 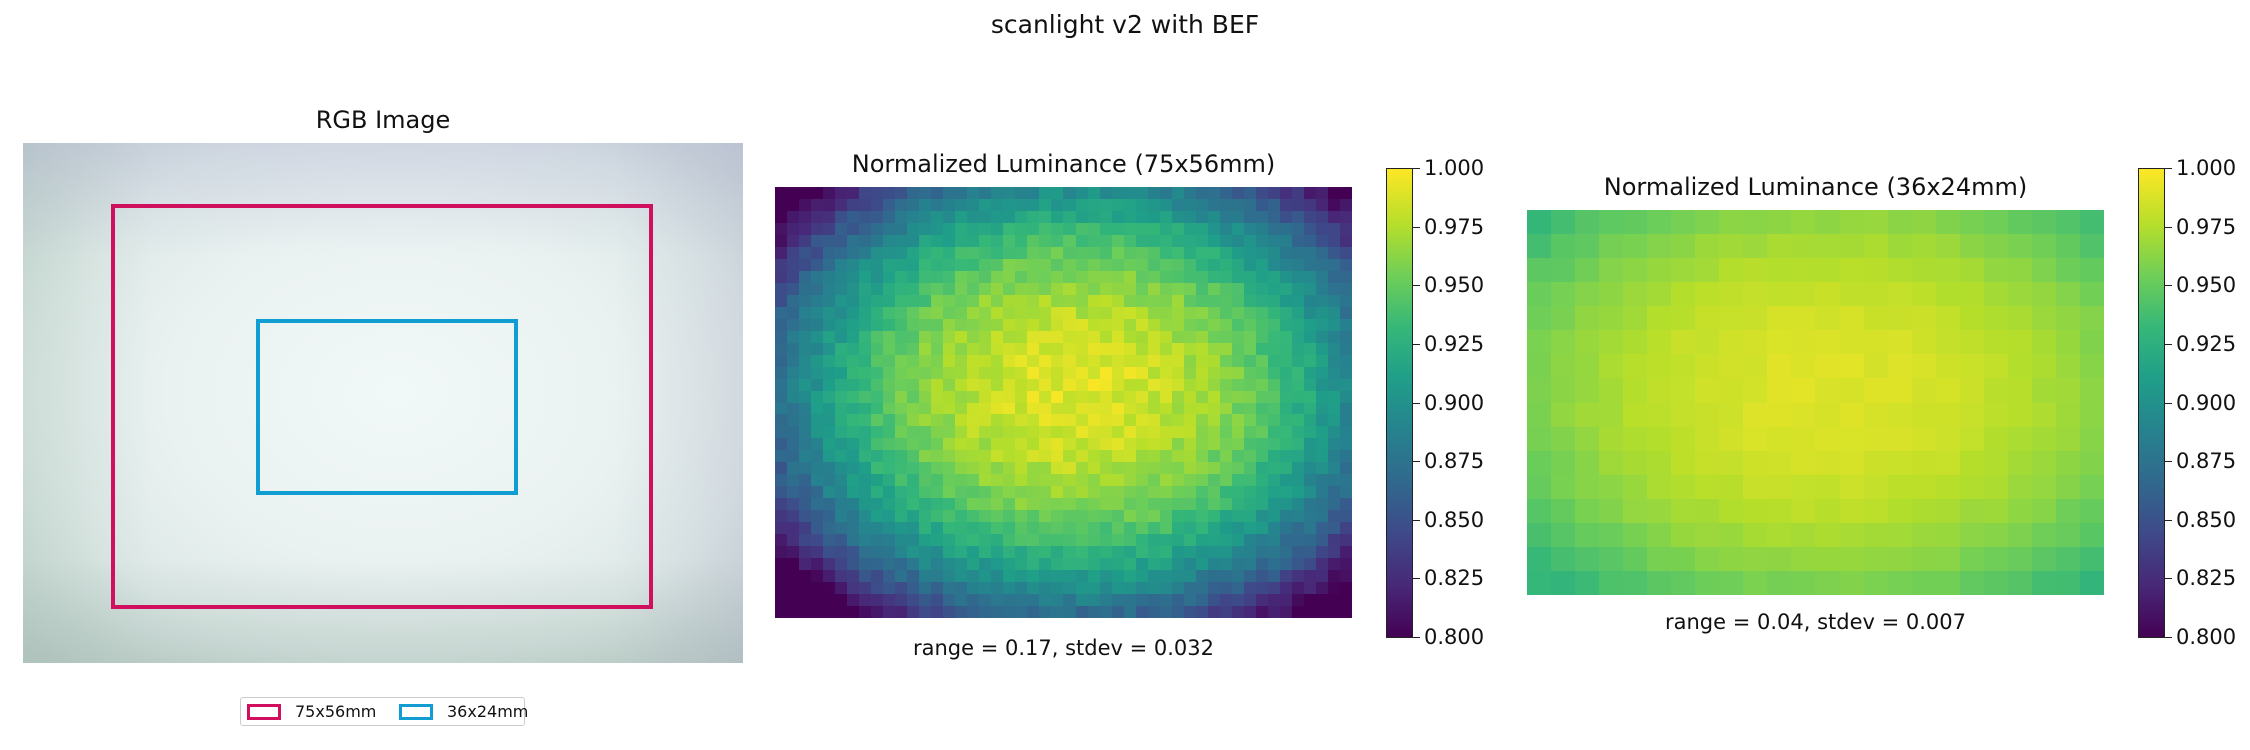 What do you see at coordinates (488, 711) in the screenshot?
I see `legend-label-36x24mm: 36x24mm` at bounding box center [488, 711].